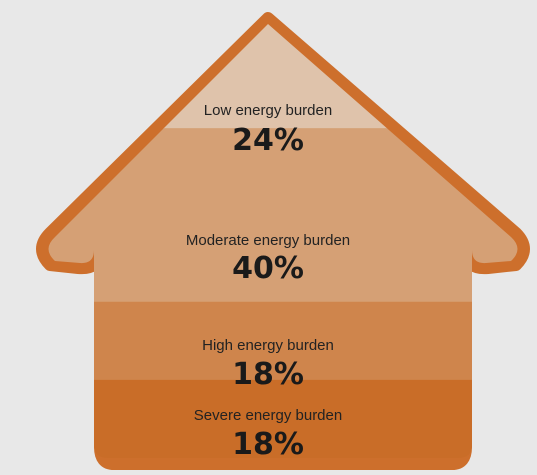 The image size is (537, 475). What do you see at coordinates (268, 110) in the screenshot?
I see `segment-label: Low energy burden` at bounding box center [268, 110].